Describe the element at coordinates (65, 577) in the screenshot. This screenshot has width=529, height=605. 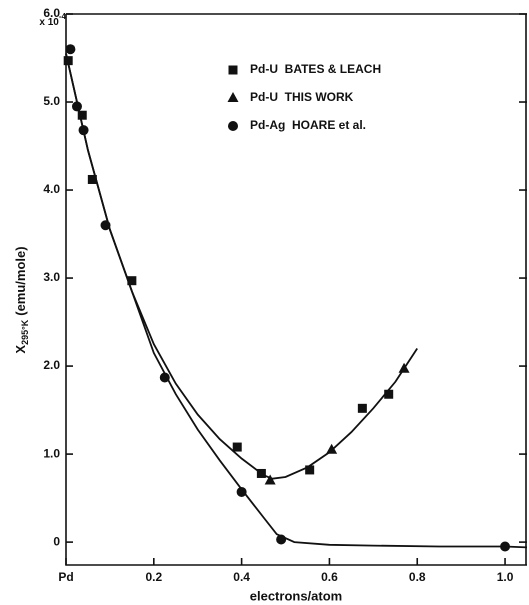
I see `x-tick-label: Pd` at that location.